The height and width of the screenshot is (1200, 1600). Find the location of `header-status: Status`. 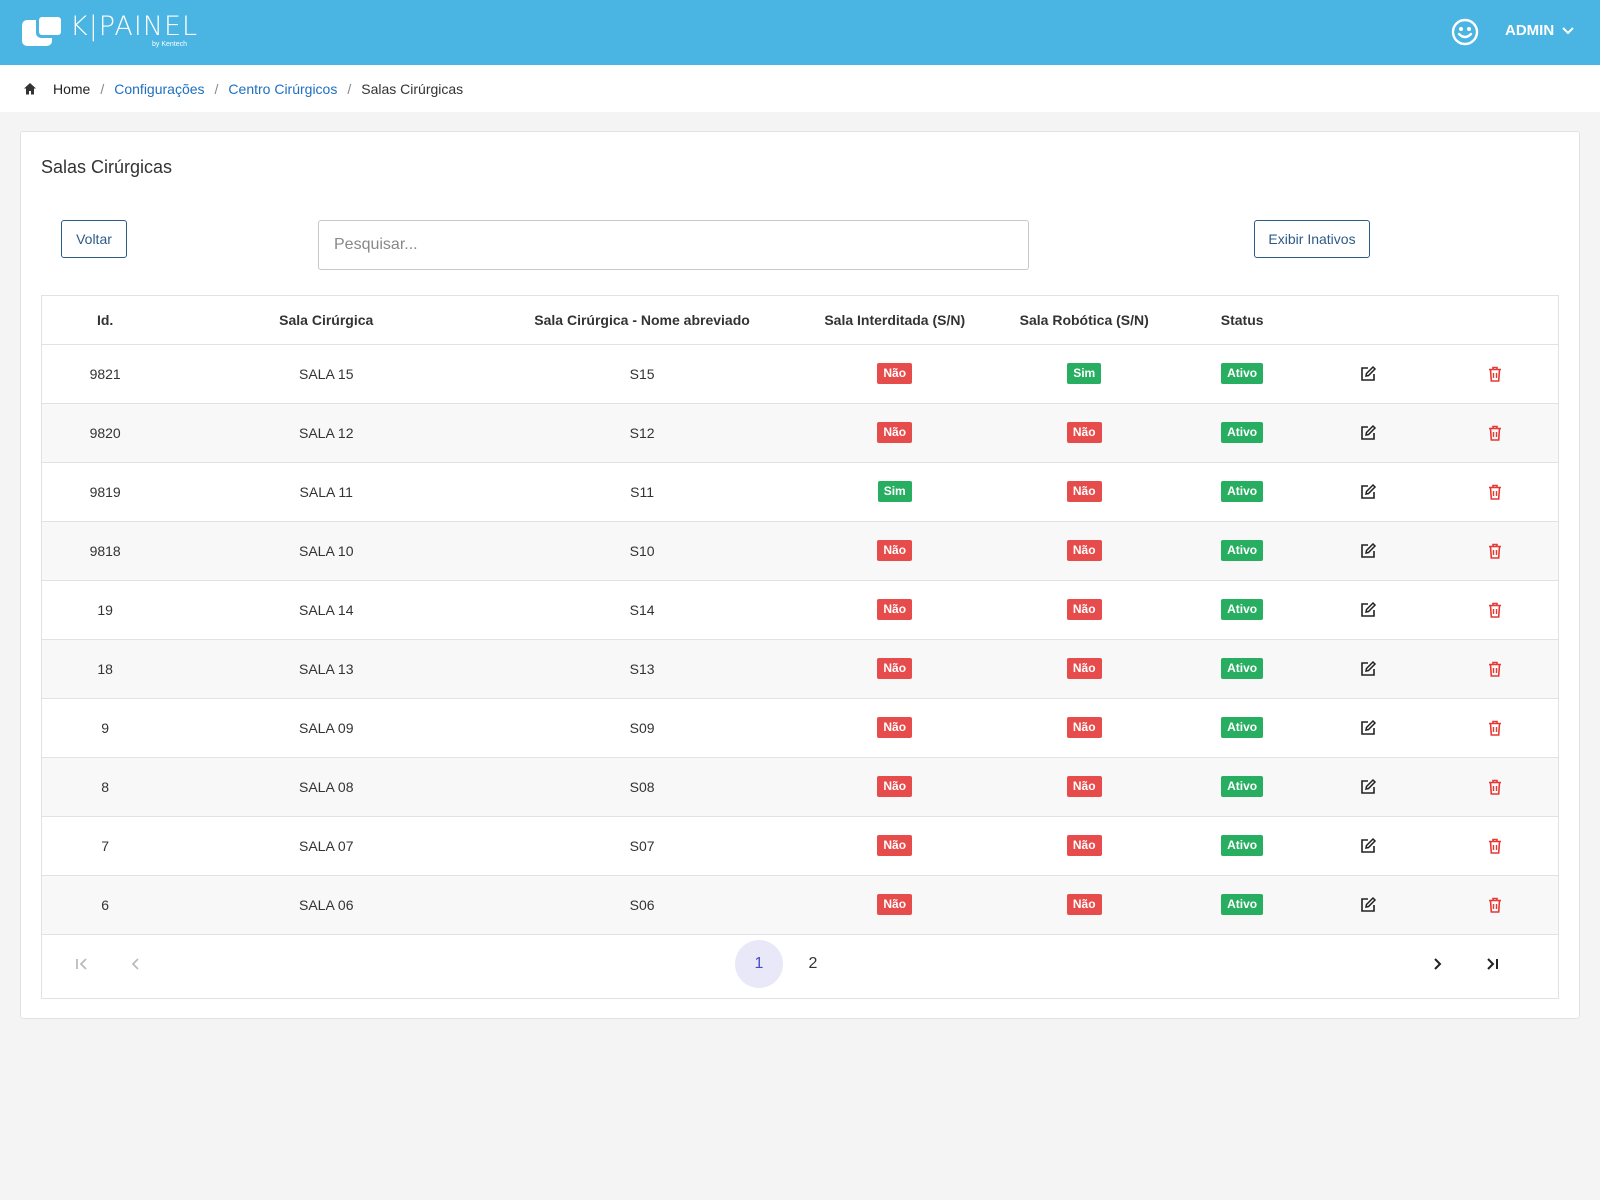

header-status: Status is located at coordinates (1242, 320).